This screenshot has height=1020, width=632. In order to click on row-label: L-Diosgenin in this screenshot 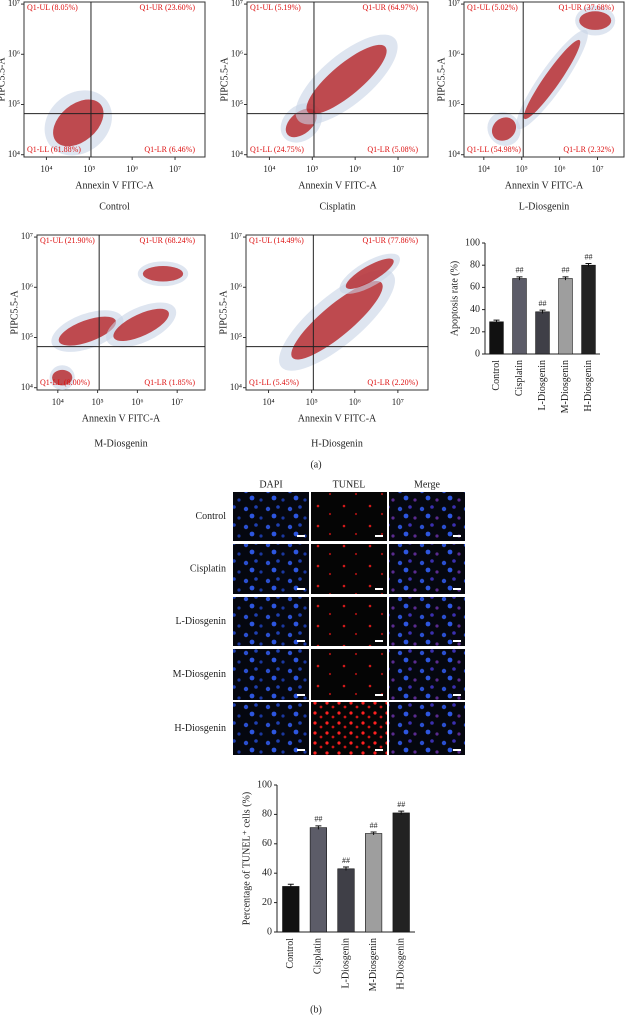, I will do `click(200, 621)`.